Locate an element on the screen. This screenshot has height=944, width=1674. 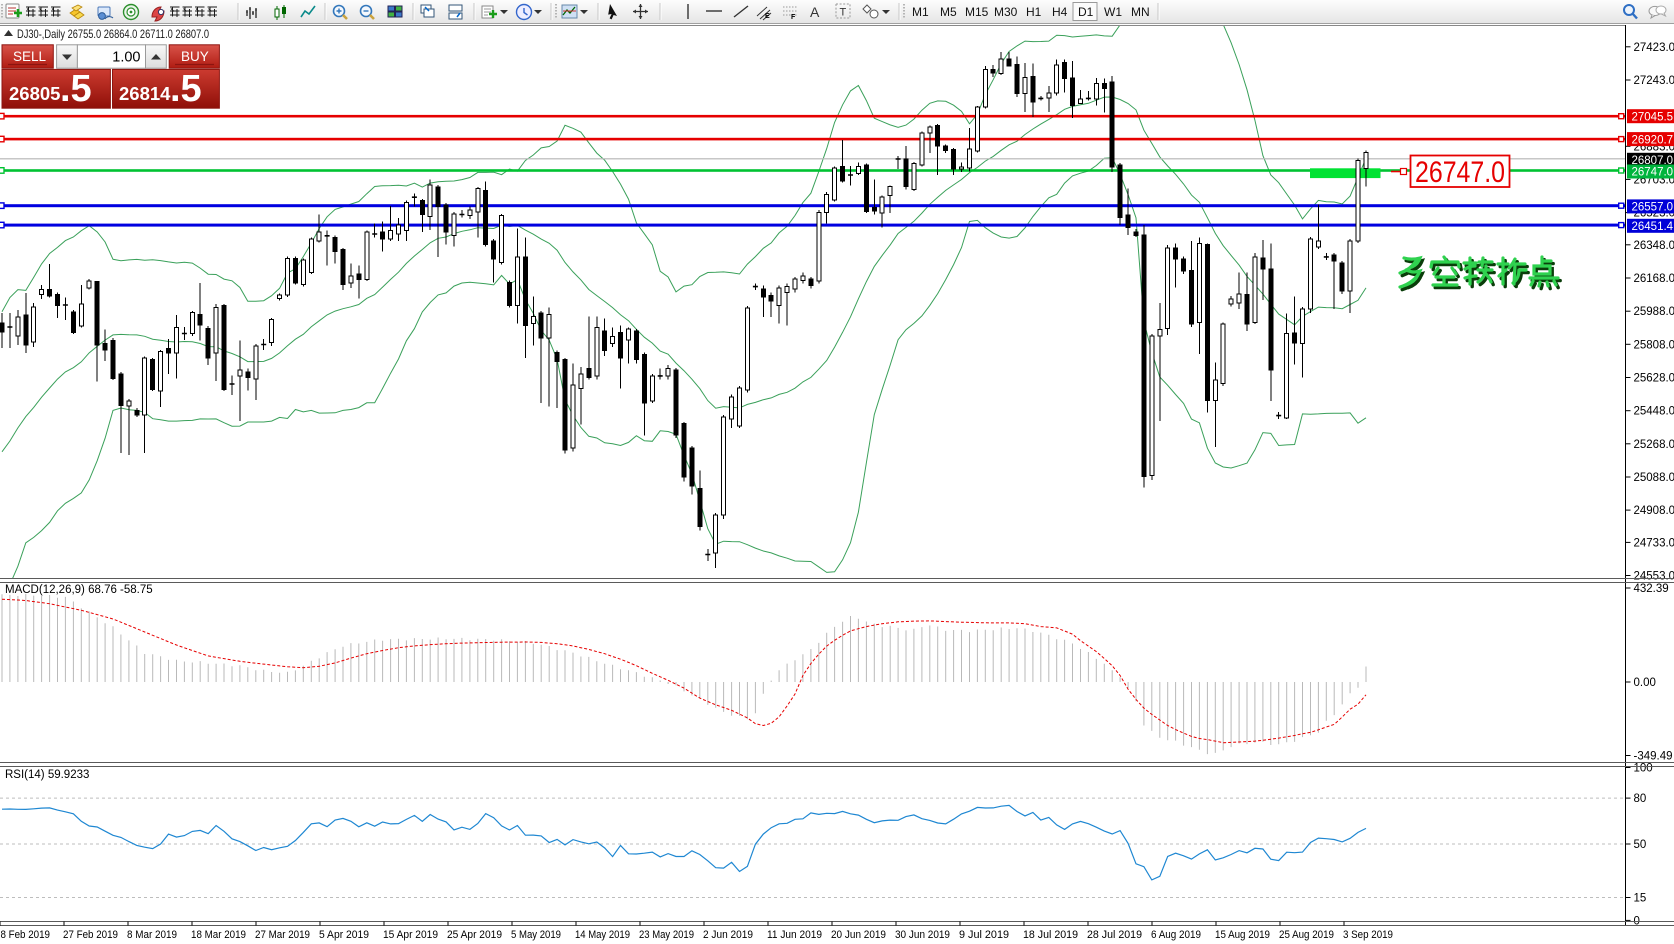
svg-text: 8 Mar 2019 is located at coordinates (152, 935).